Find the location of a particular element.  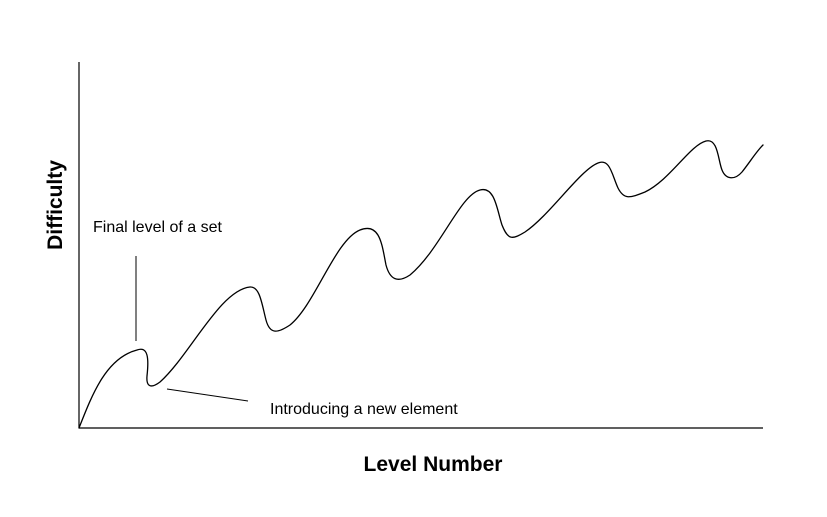

dip-annotation: Introducing a new element is located at coordinates (364, 409).